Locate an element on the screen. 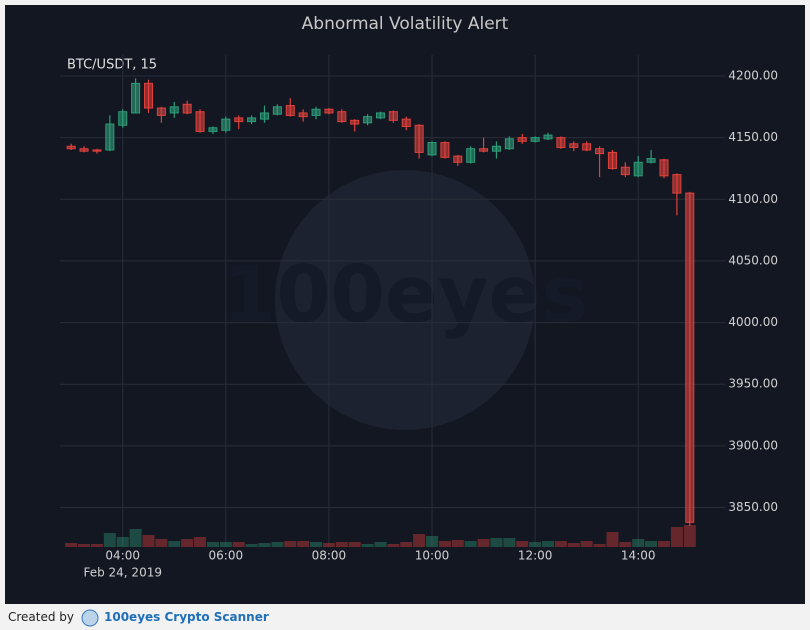  footer: Created by 100eyes Crypto Scanner is located at coordinates (405, 618).